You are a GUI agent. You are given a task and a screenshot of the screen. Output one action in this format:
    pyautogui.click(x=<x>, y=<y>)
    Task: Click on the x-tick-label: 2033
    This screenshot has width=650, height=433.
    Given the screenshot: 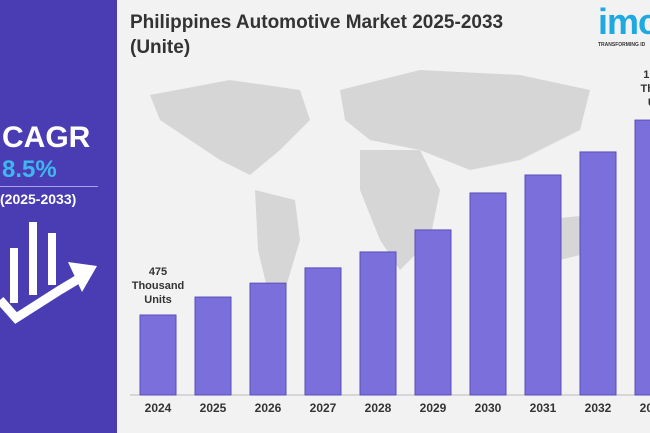 What is the action you would take?
    pyautogui.click(x=645, y=408)
    